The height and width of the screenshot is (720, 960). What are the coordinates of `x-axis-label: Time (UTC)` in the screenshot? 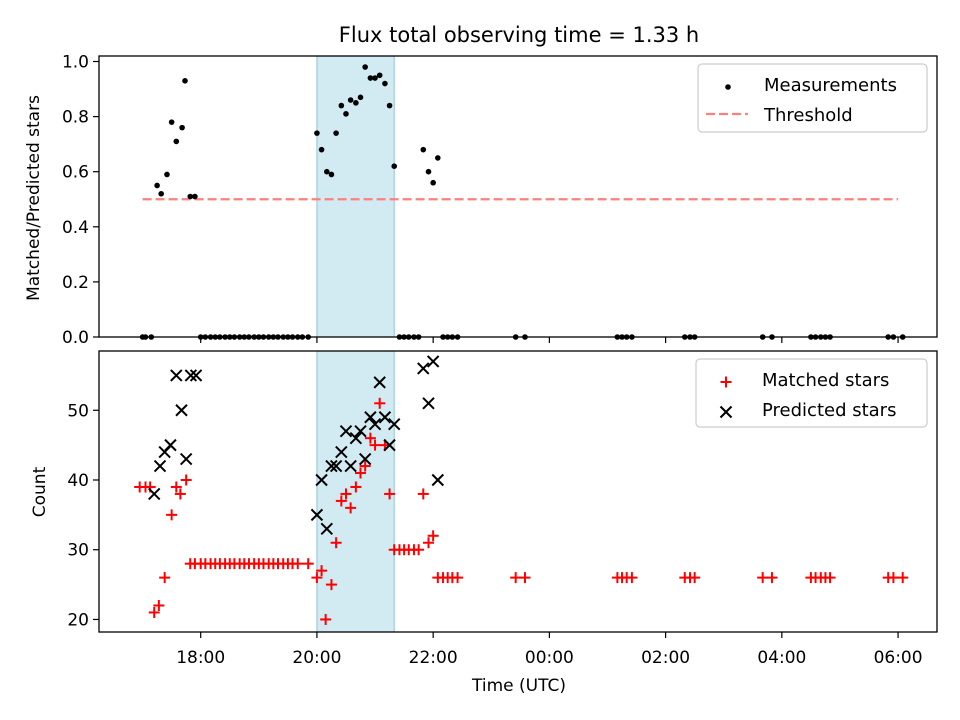 It's located at (518, 686).